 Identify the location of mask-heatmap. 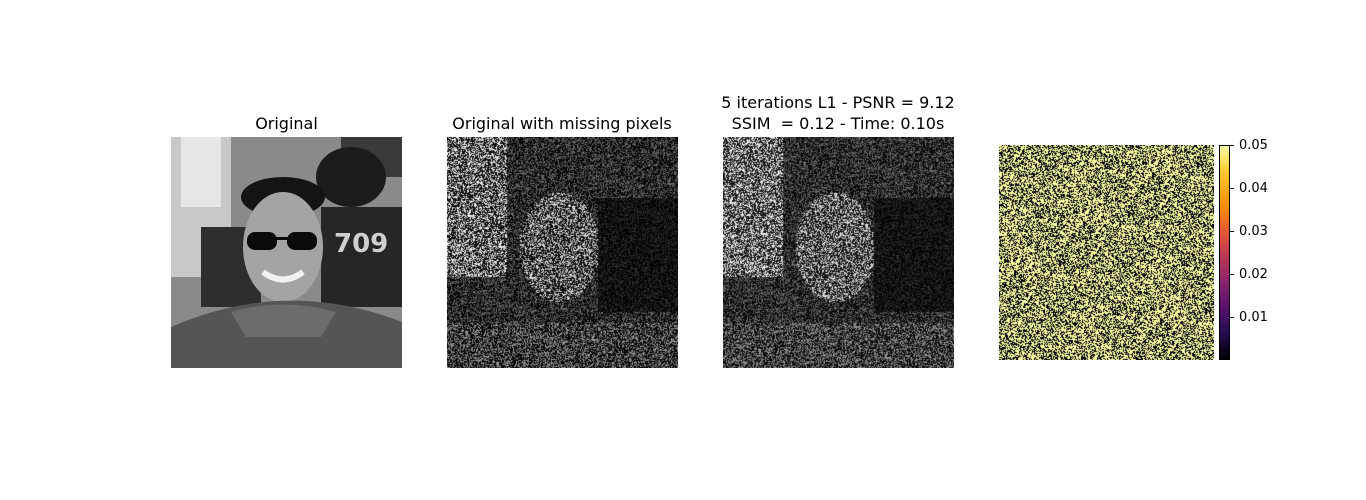
(1106, 252).